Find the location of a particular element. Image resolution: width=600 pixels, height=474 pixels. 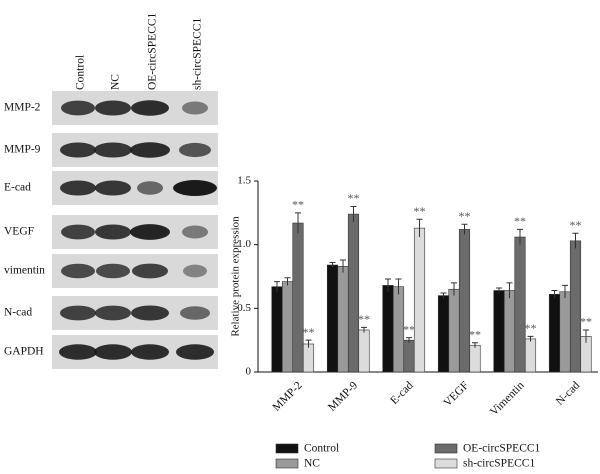

x-tick-label: MMP-9 is located at coordinates (343, 396).